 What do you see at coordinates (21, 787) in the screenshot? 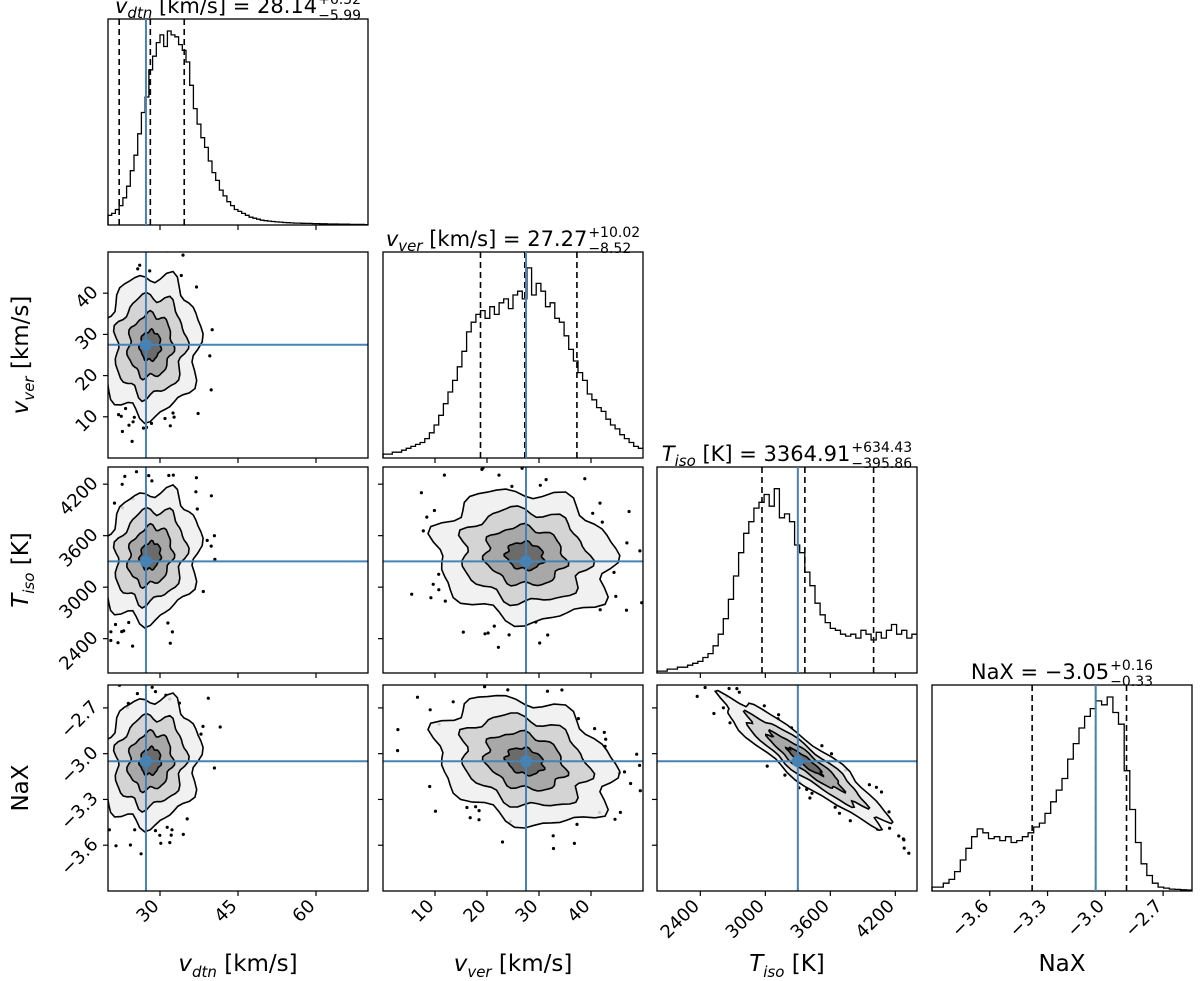
I see `ylabel-NaX: NaX` at bounding box center [21, 787].